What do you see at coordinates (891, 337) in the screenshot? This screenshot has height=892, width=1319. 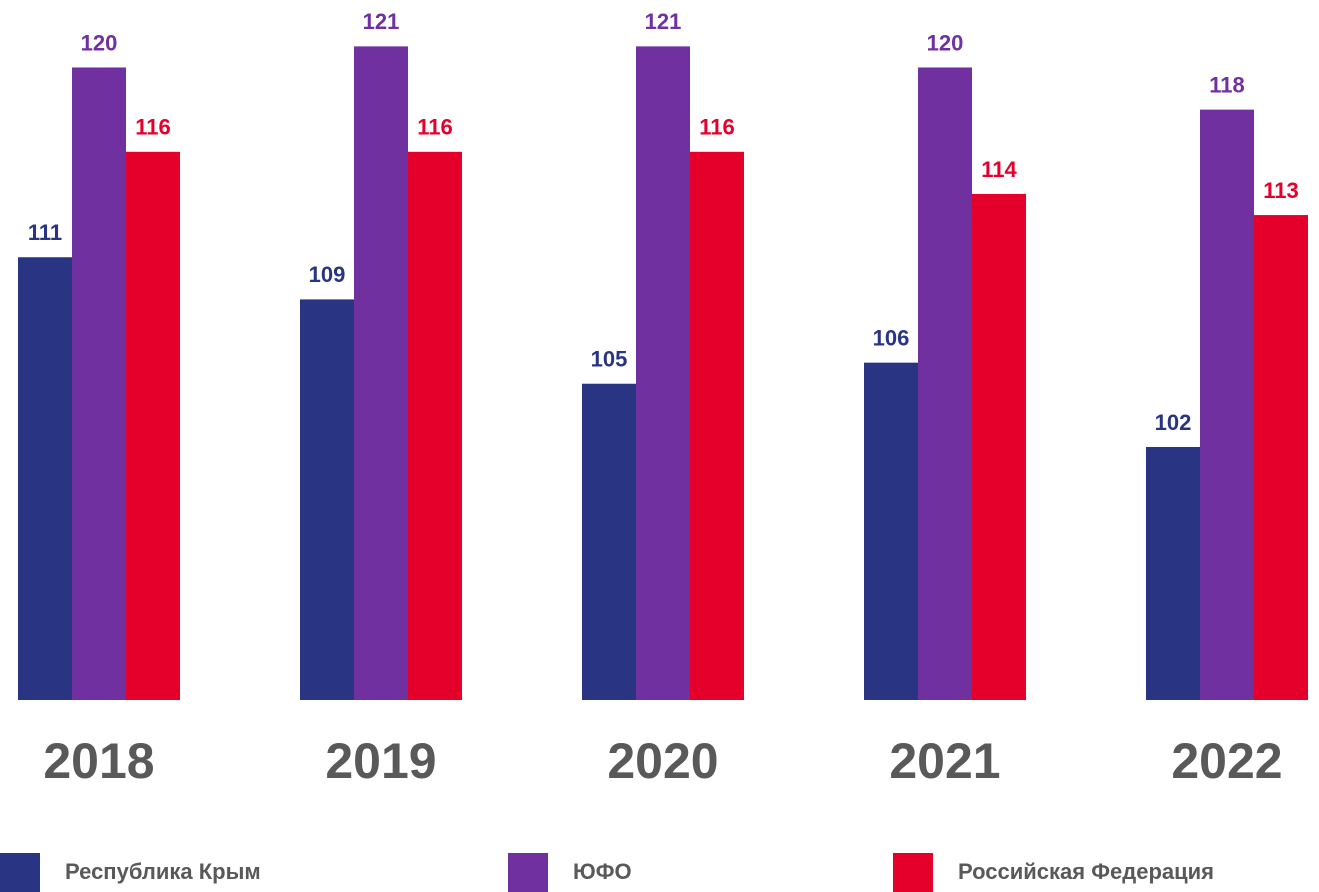 I see `data-label: 106` at bounding box center [891, 337].